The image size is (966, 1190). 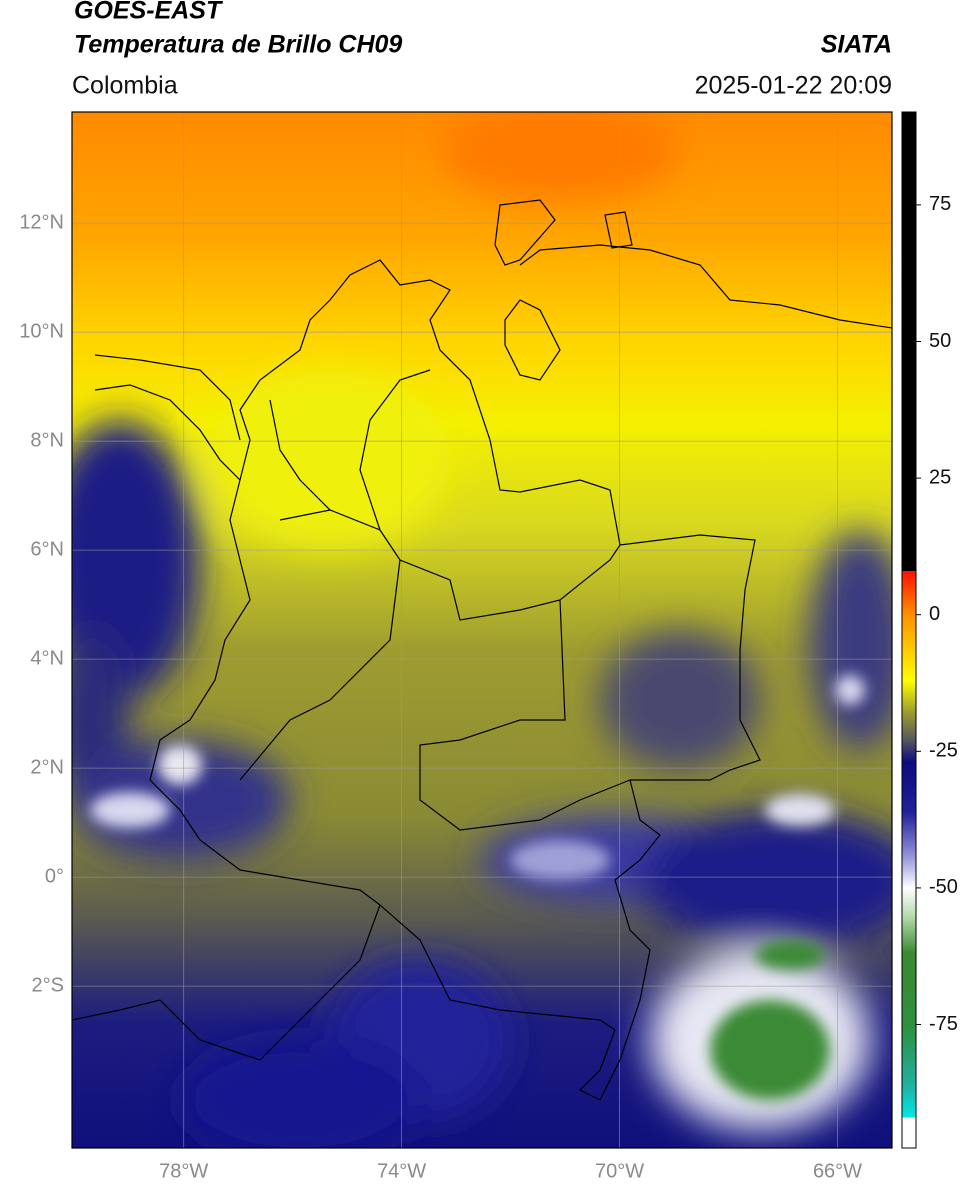 I want to click on lat-tick-label: 4°N, so click(x=47, y=658).